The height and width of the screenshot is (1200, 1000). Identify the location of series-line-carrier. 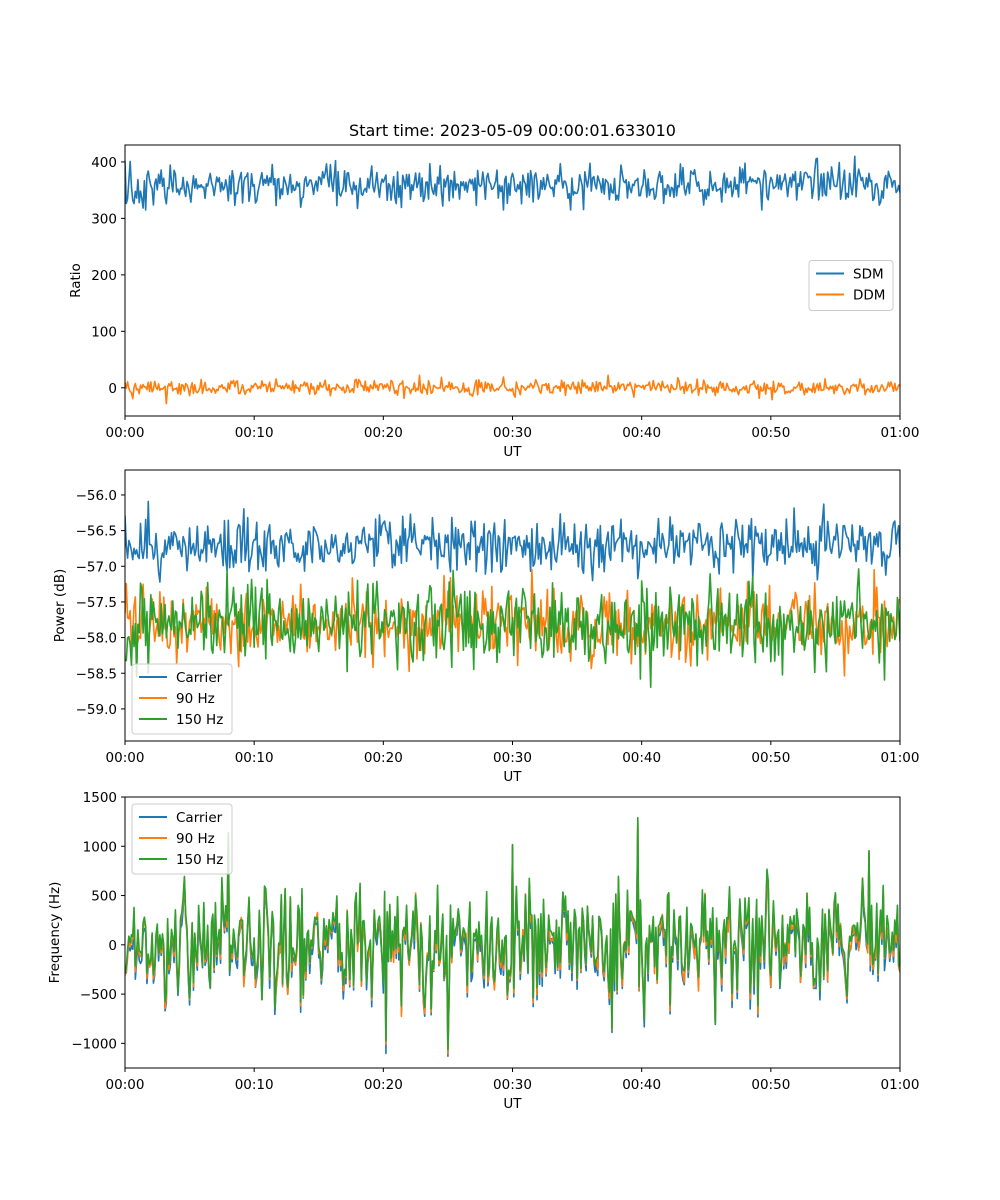
(512, 541).